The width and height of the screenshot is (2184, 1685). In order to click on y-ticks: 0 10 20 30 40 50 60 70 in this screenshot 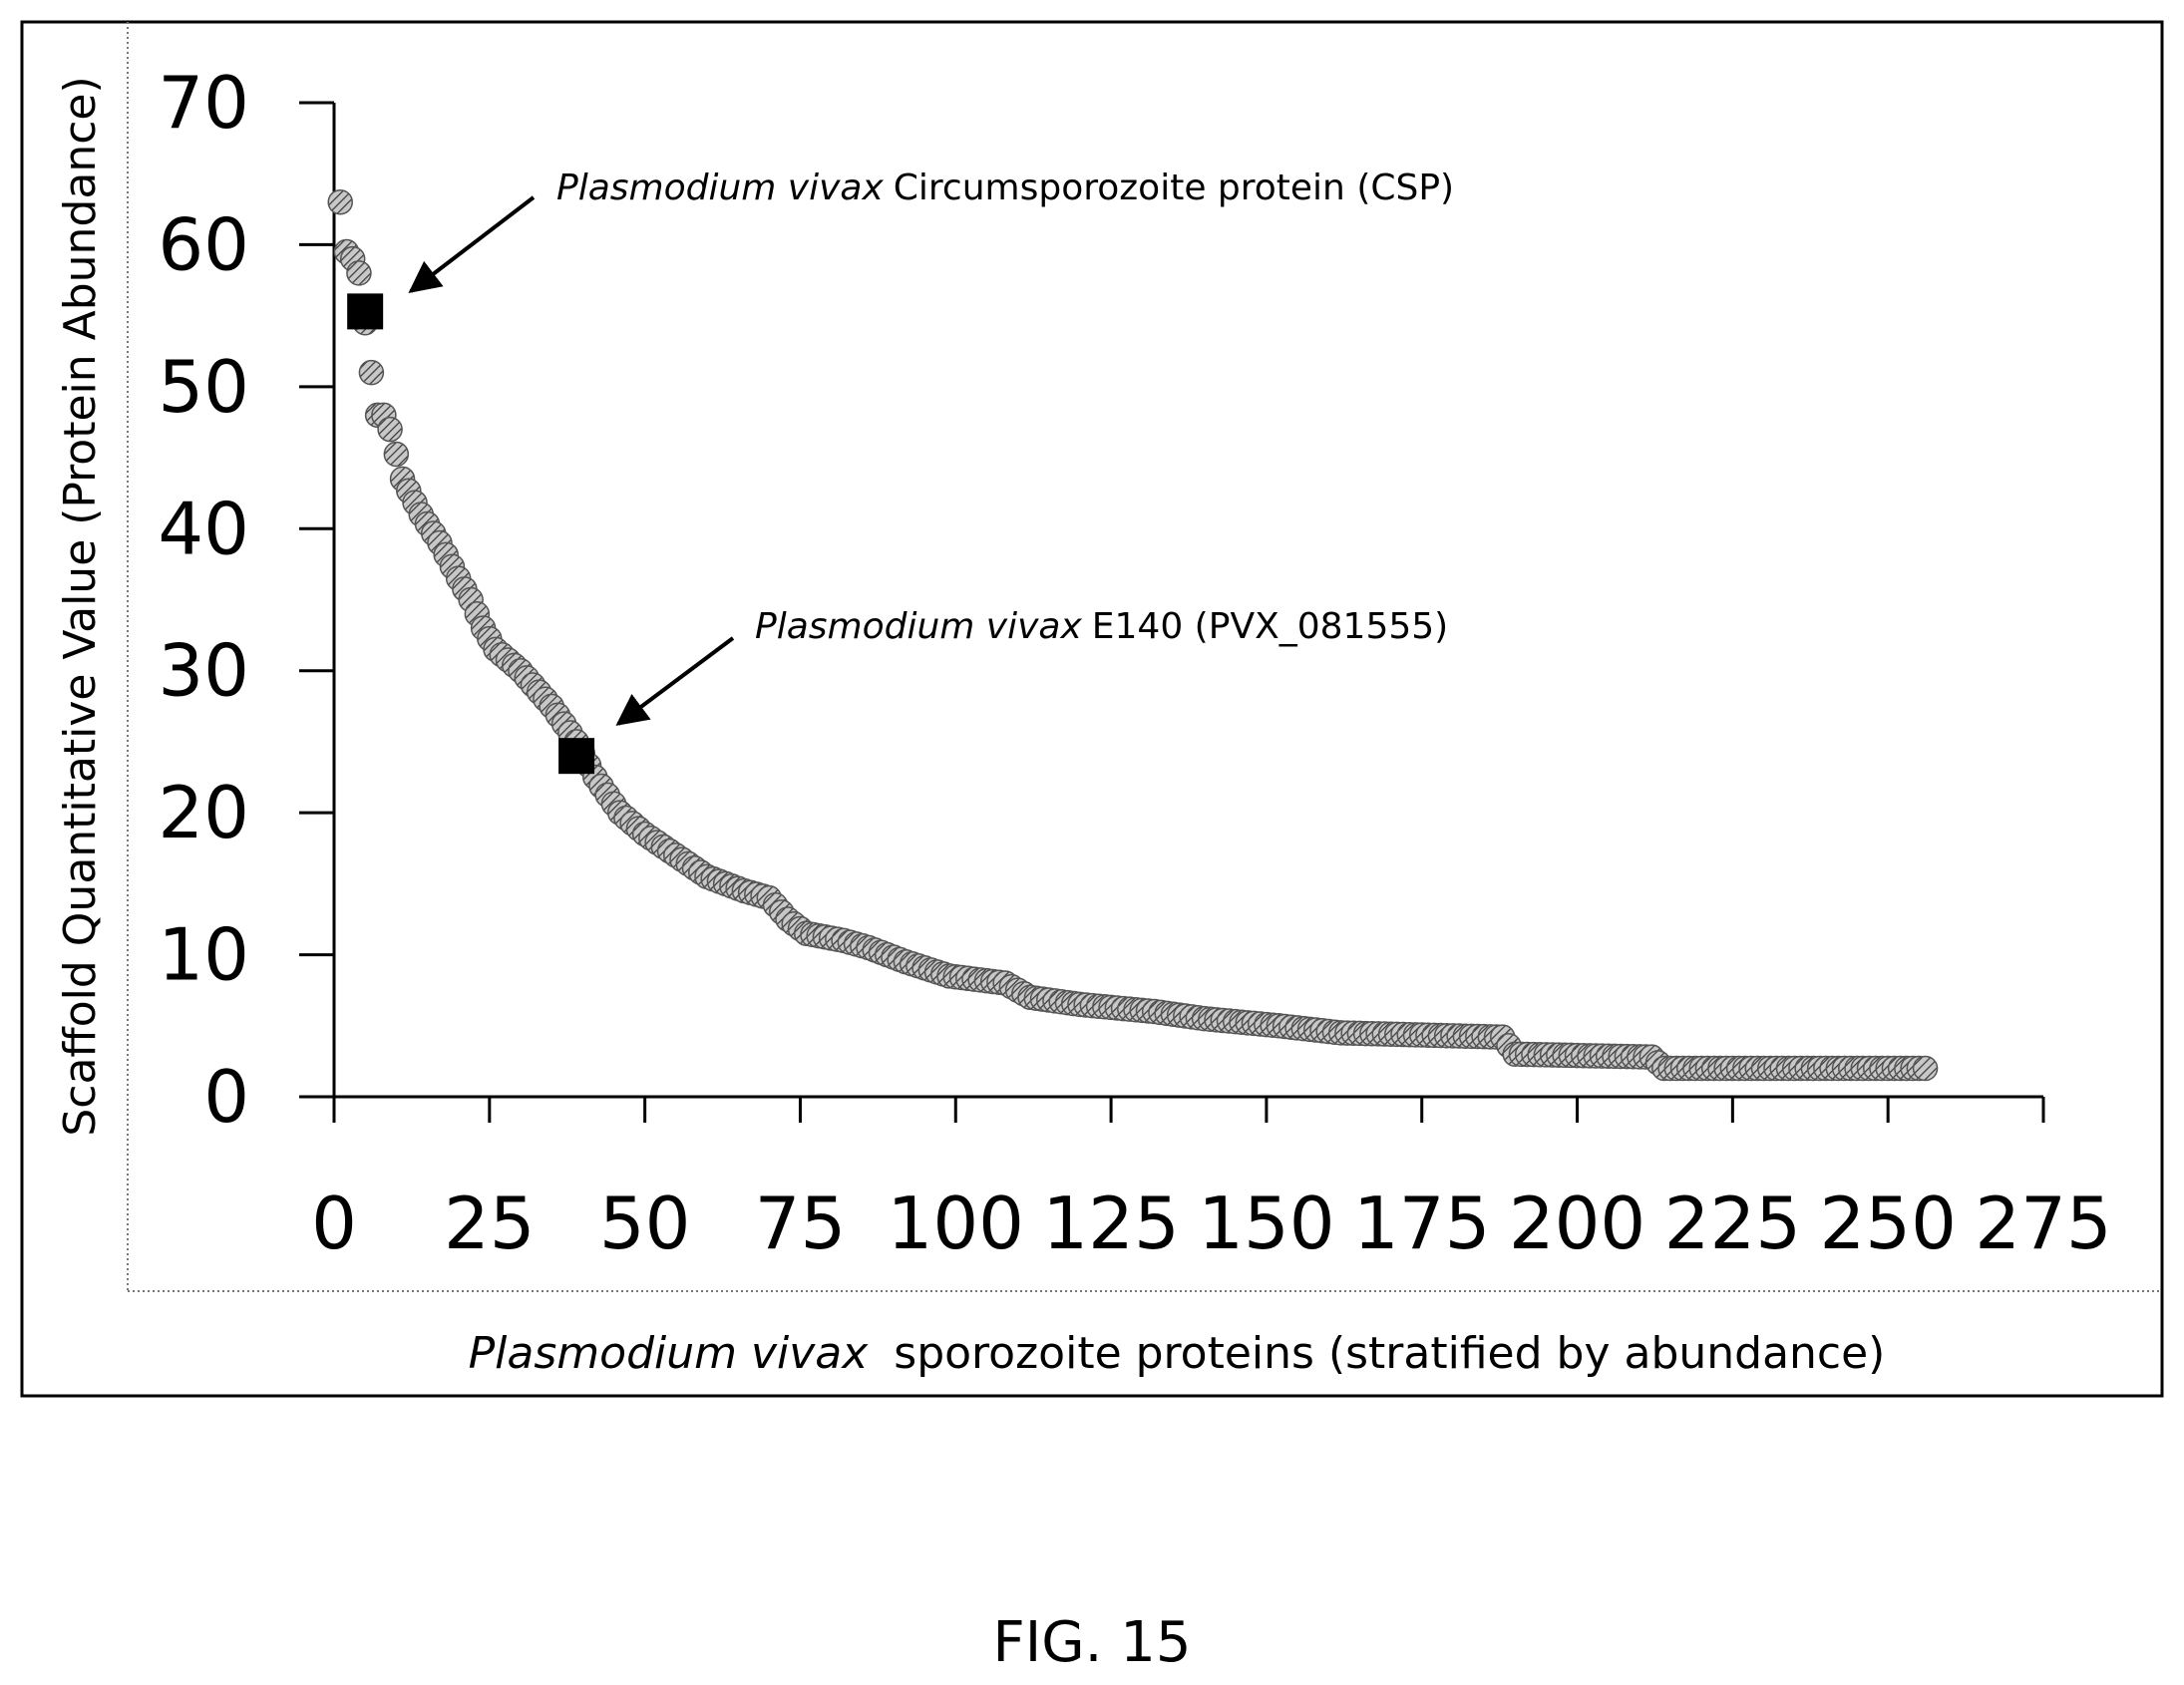, I will do `click(246, 600)`.